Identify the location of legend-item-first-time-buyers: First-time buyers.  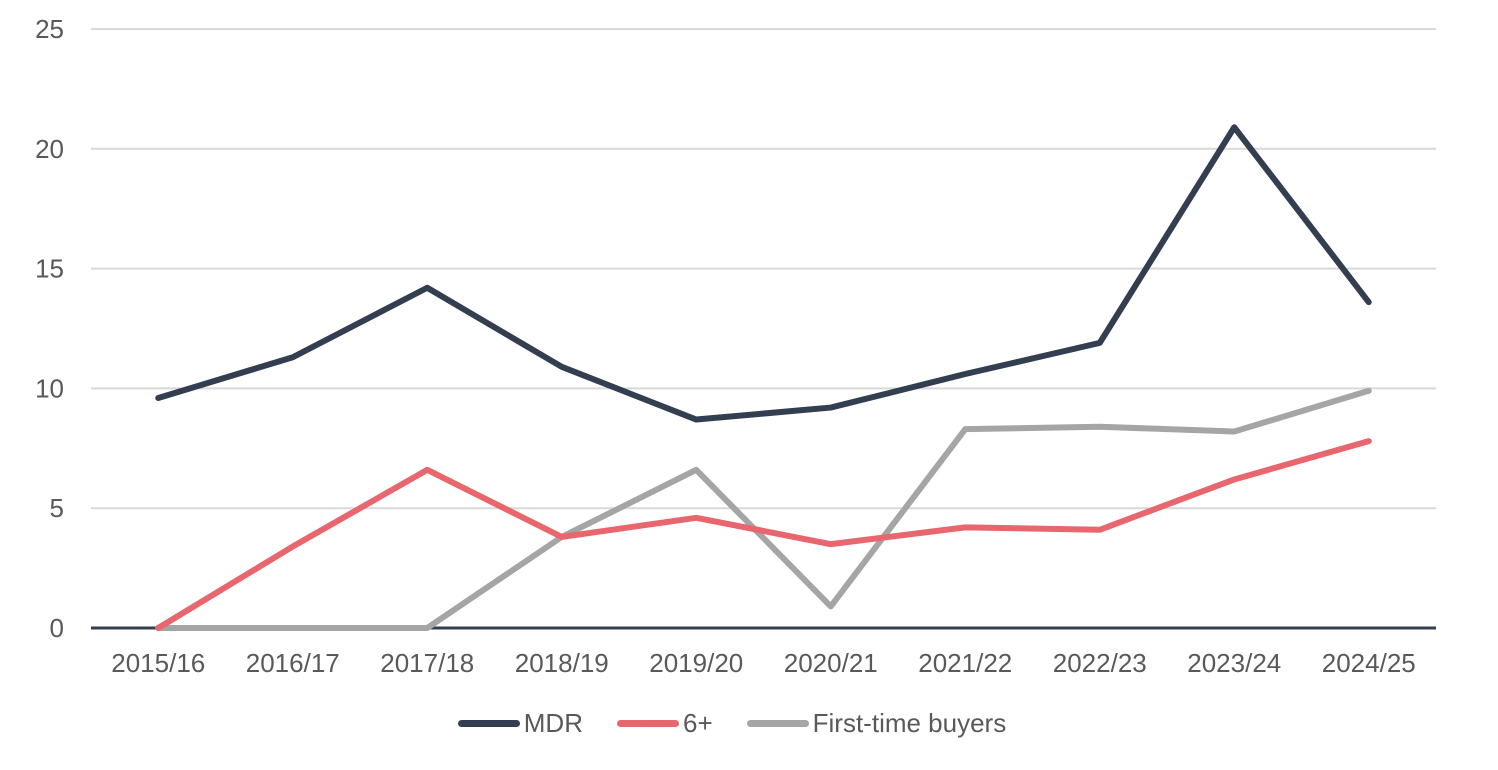
(876, 723).